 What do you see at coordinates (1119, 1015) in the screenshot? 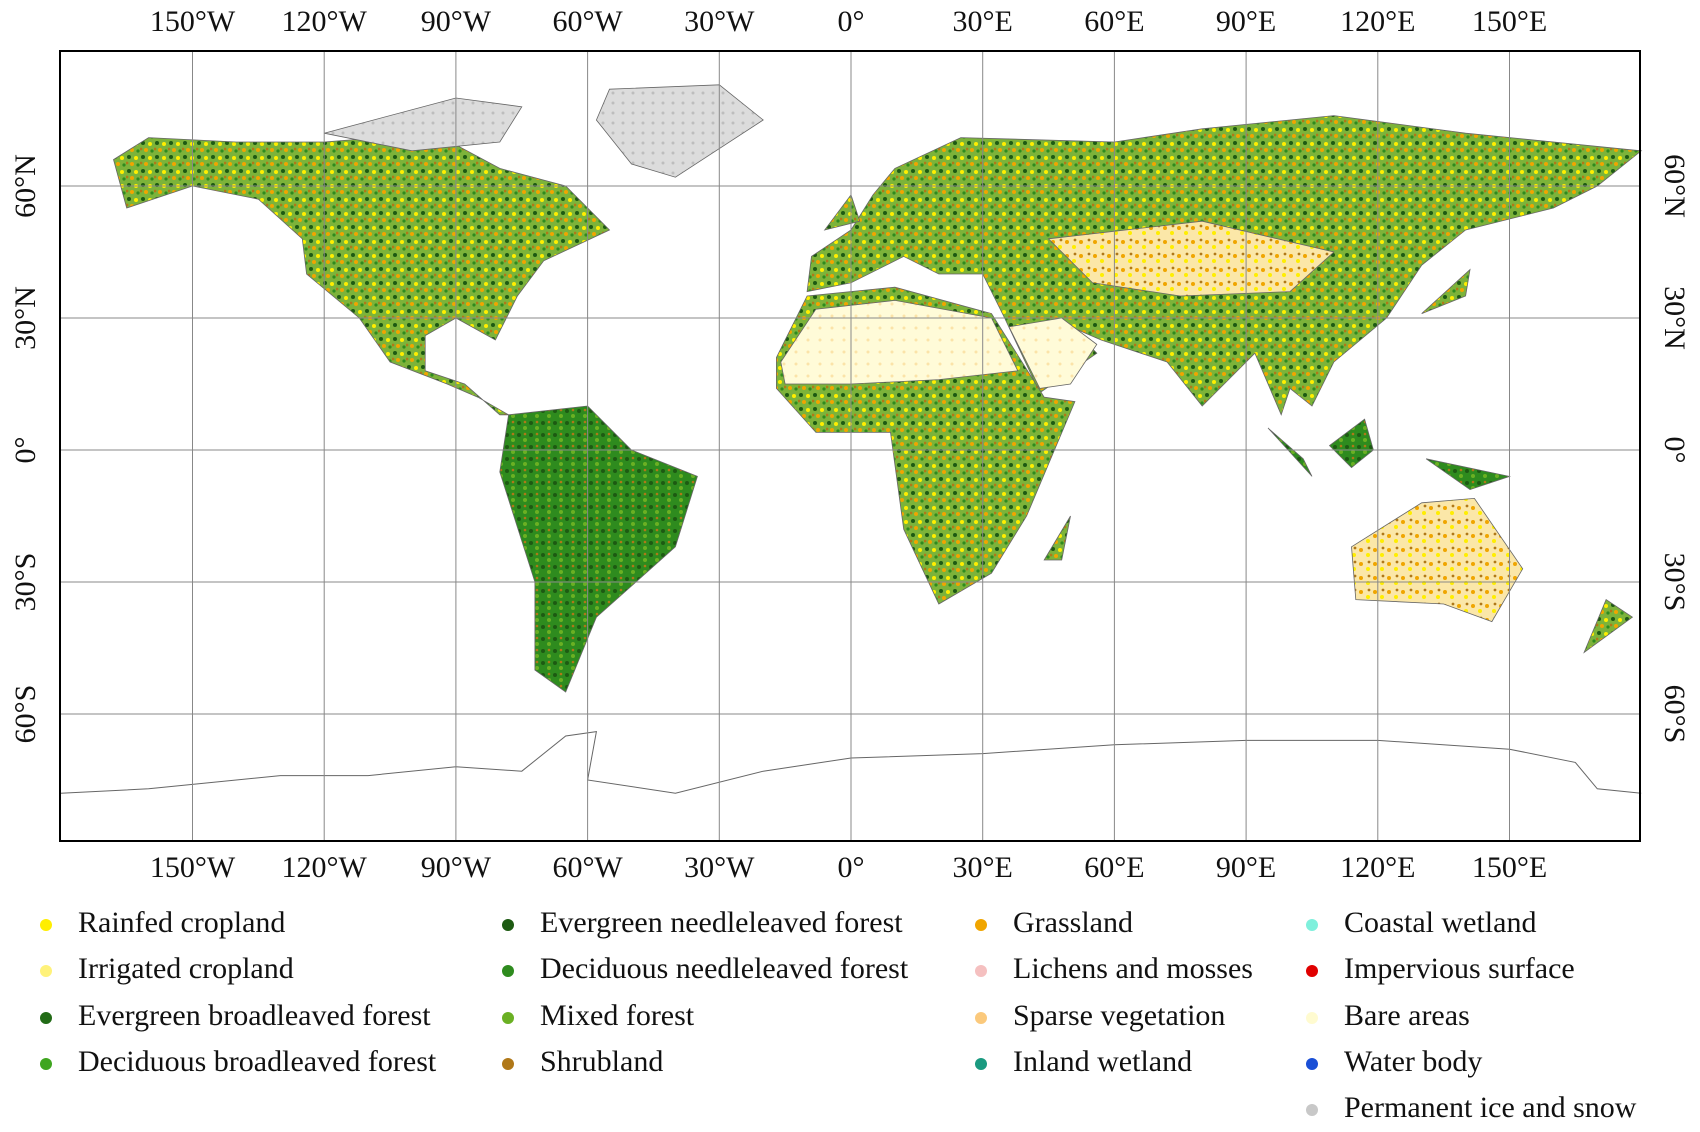
I see `legend-label: Sparse vegetation` at bounding box center [1119, 1015].